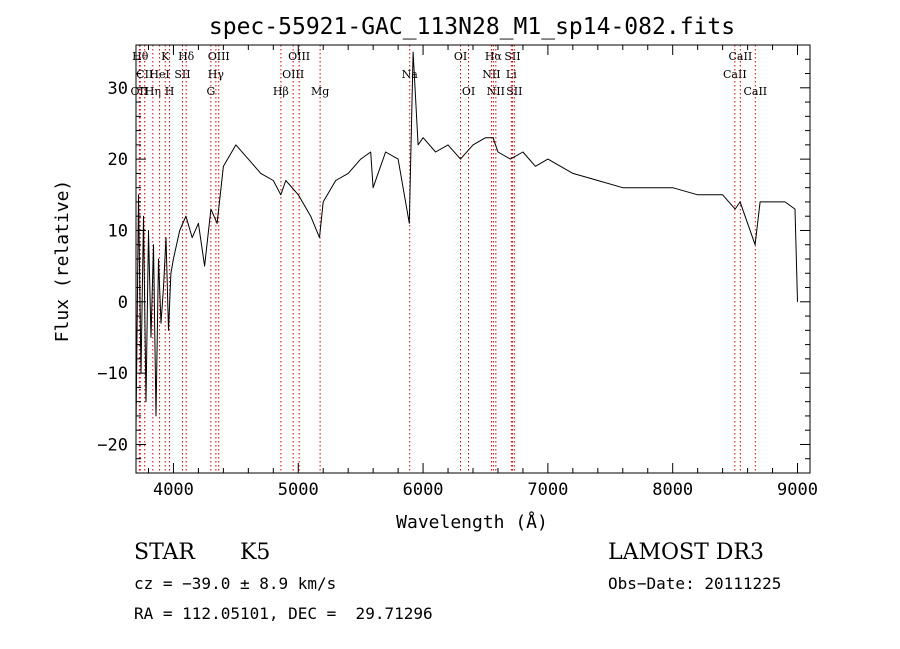 Image resolution: width=900 pixels, height=649 pixels. What do you see at coordinates (511, 74) in the screenshot?
I see `line-marker-label-22: Li` at bounding box center [511, 74].